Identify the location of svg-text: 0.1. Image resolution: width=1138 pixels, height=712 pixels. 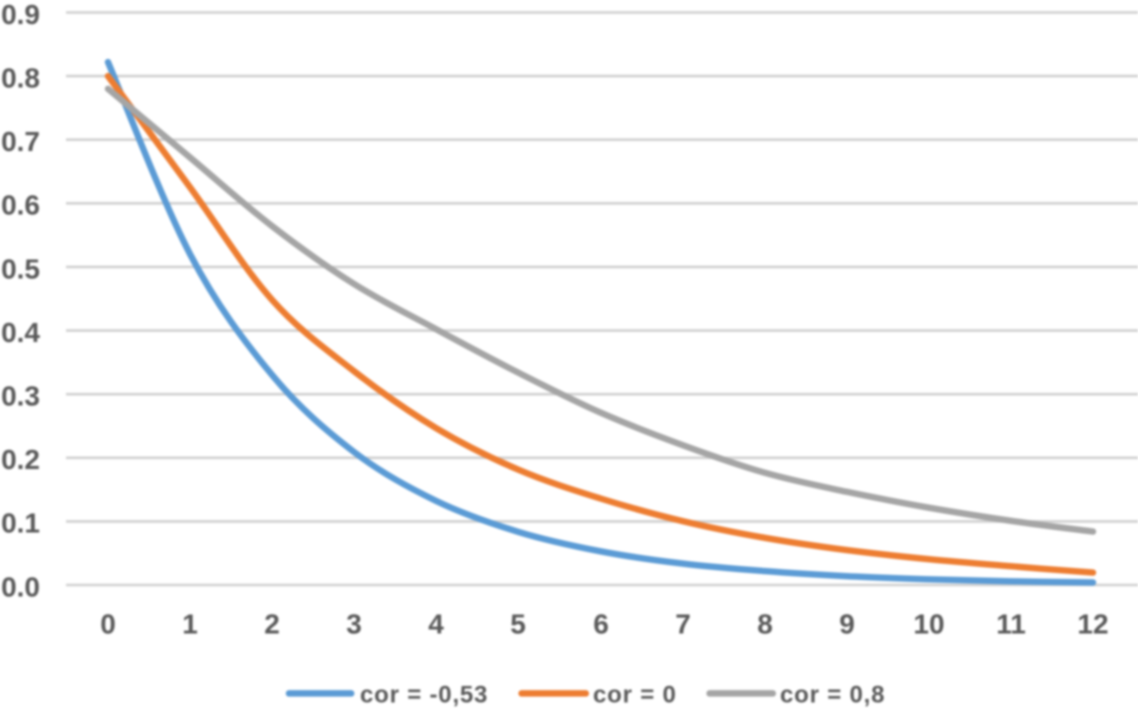
(20, 523).